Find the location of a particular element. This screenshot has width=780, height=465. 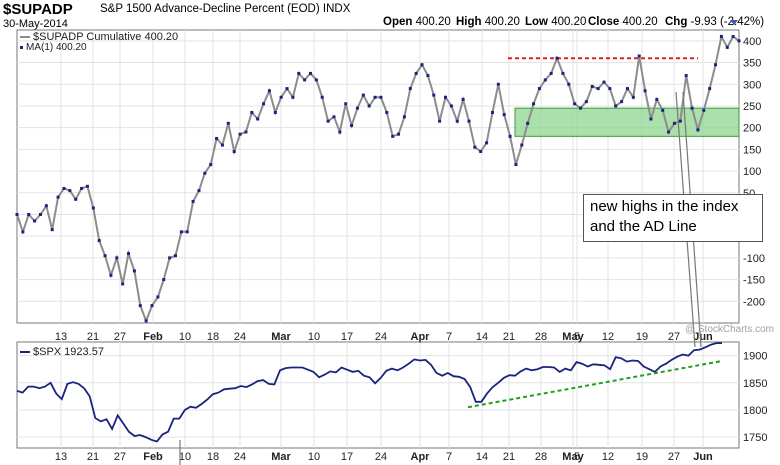

open-value: 400.20 is located at coordinates (433, 22).